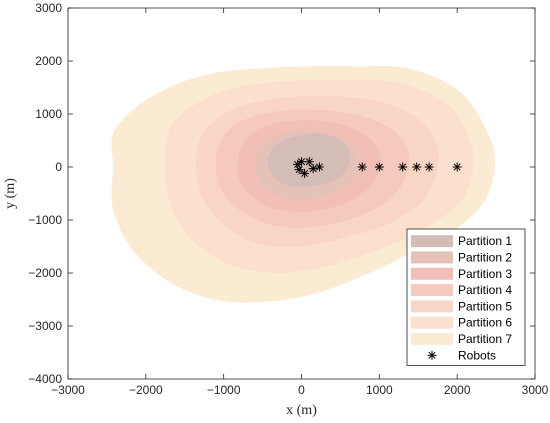  I want to click on legend-label-robots: Robots, so click(477, 355).